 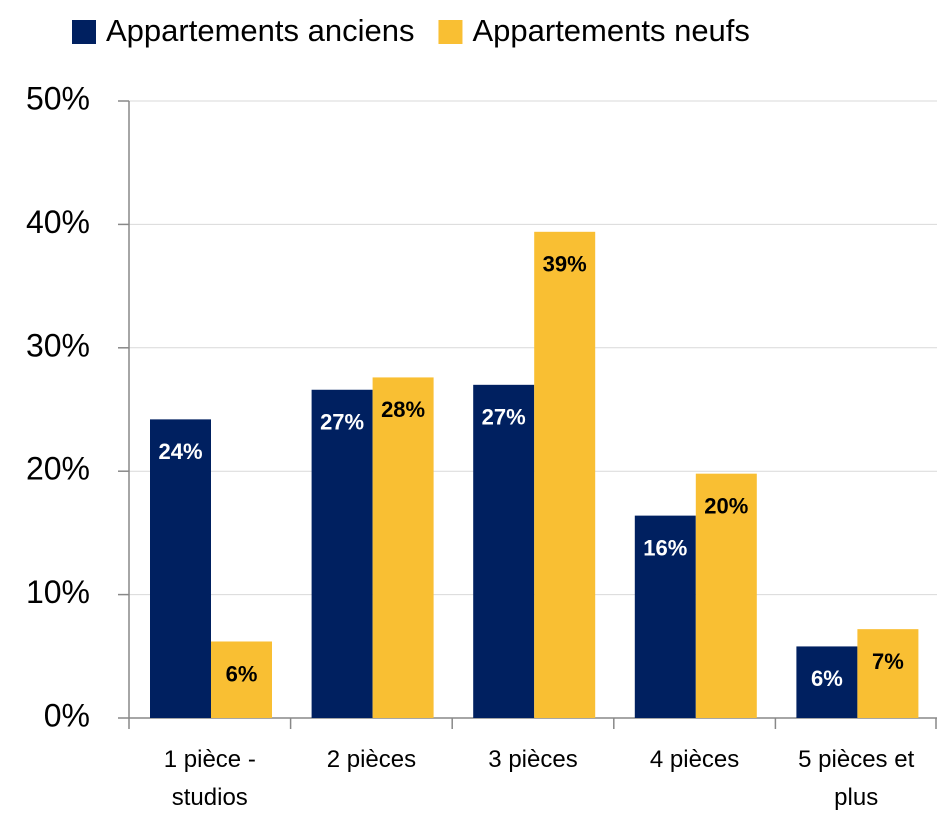 What do you see at coordinates (210, 778) in the screenshot?
I see `x-tick-label: 1 pièce -studios` at bounding box center [210, 778].